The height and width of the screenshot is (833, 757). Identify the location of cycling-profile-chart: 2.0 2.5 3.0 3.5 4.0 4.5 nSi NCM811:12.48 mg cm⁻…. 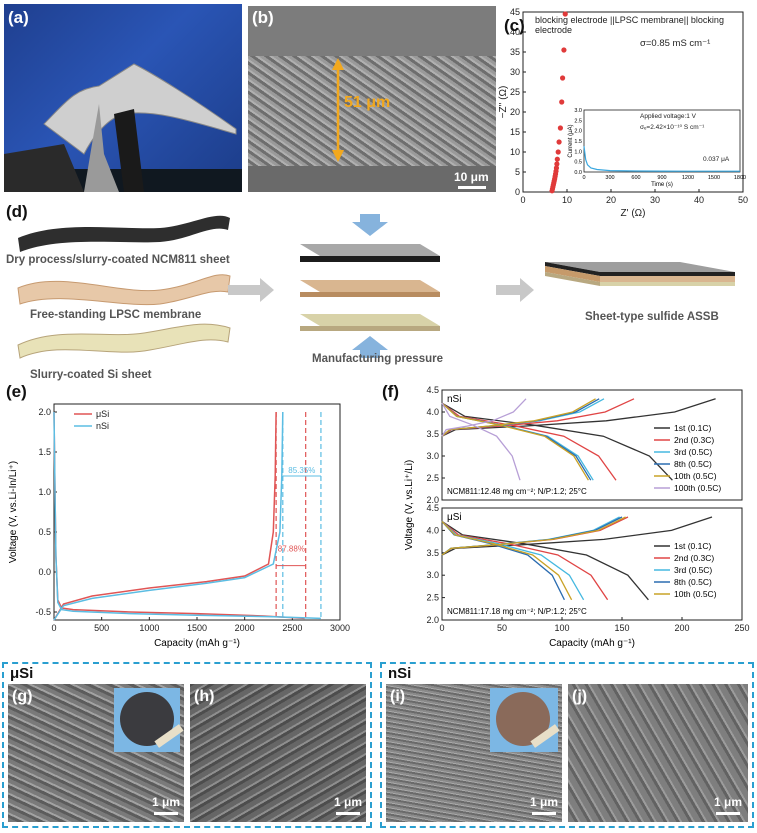
(577, 517).